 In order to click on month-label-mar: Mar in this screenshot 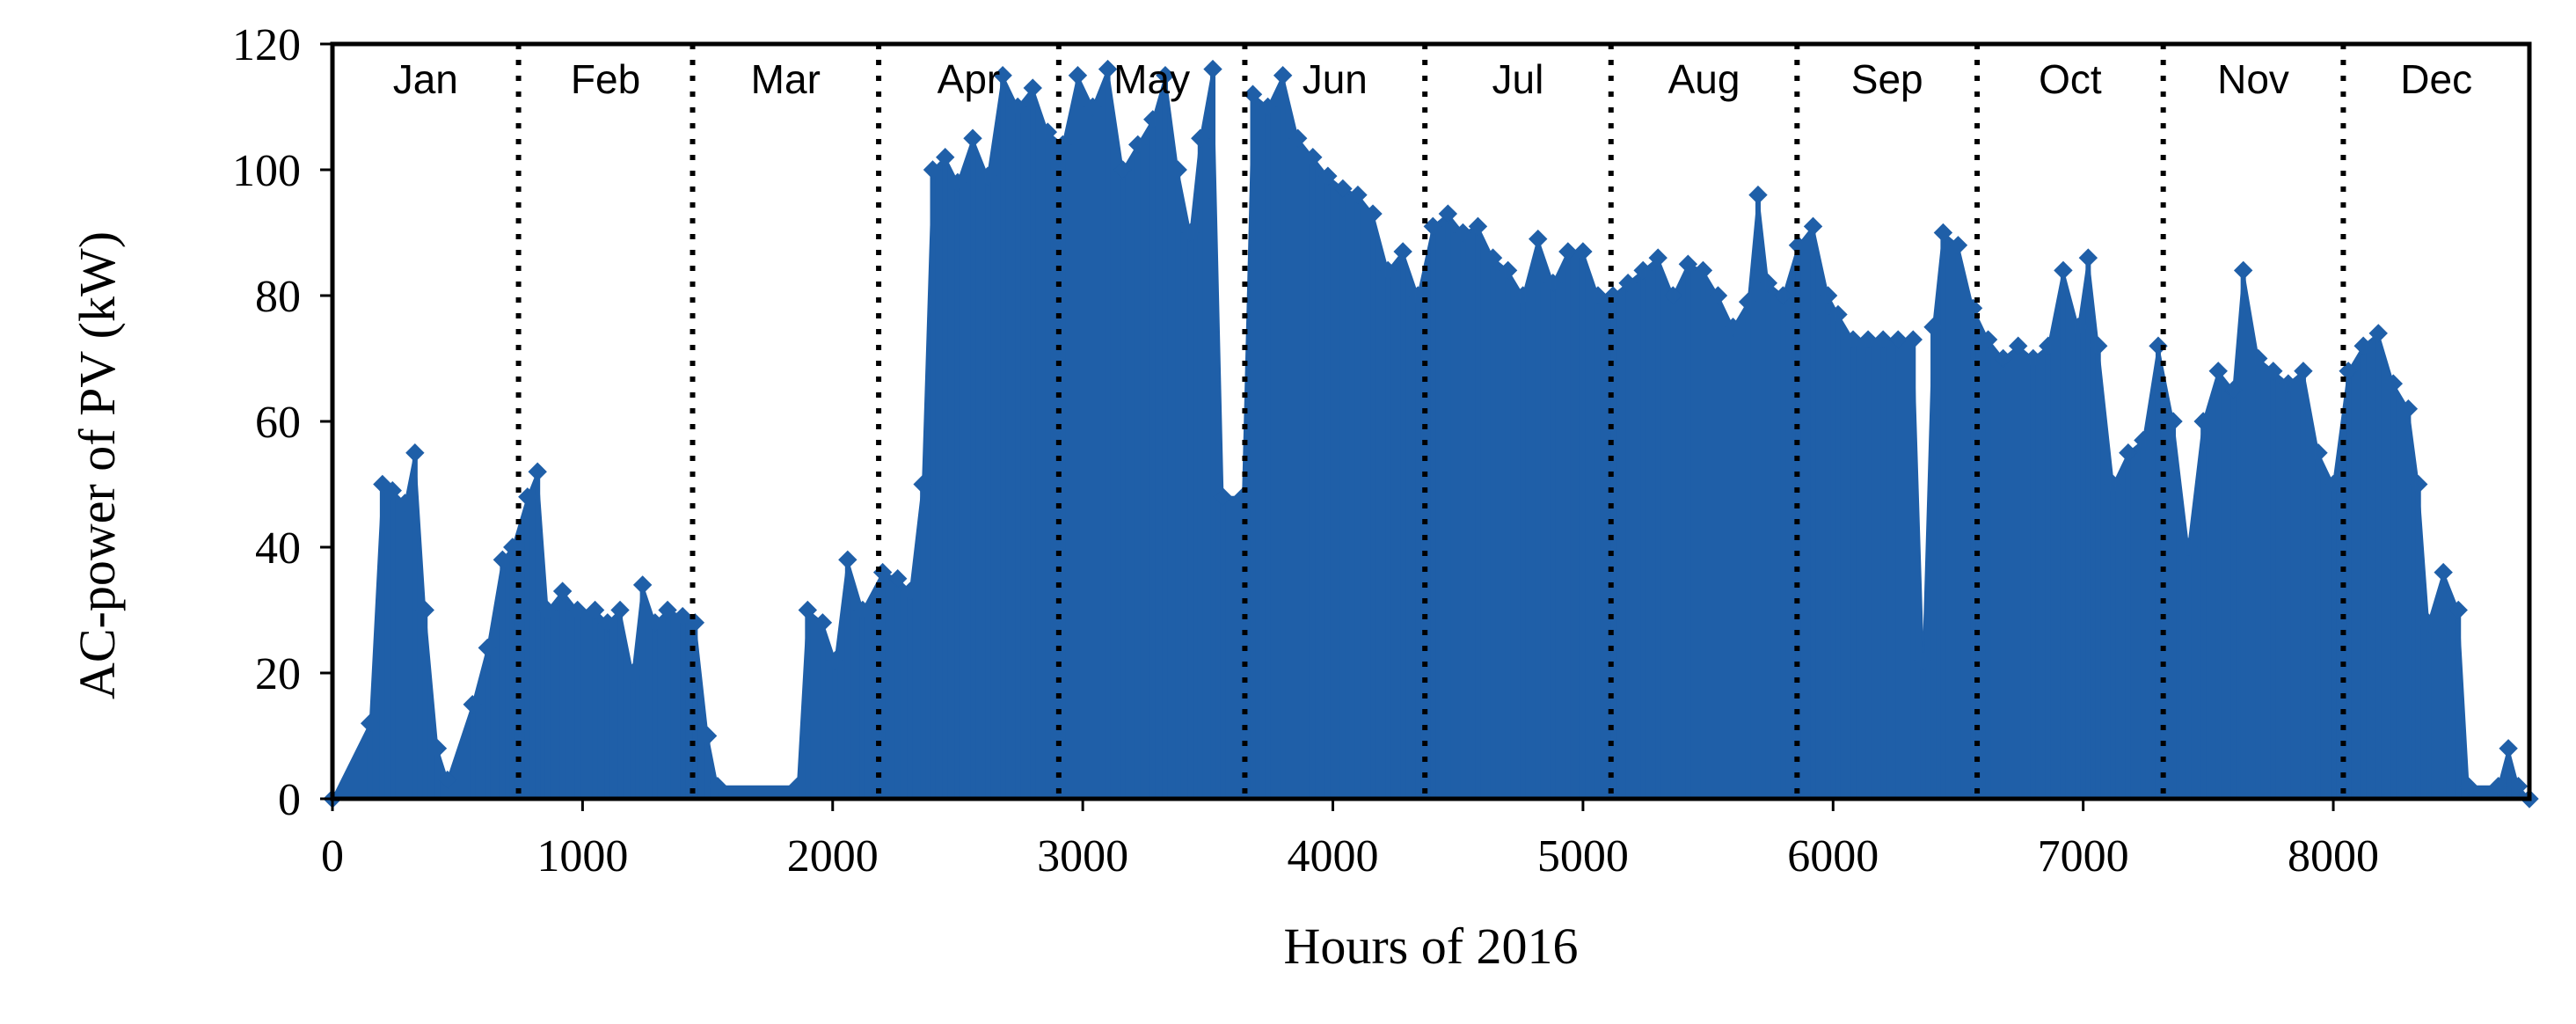, I will do `click(786, 79)`.